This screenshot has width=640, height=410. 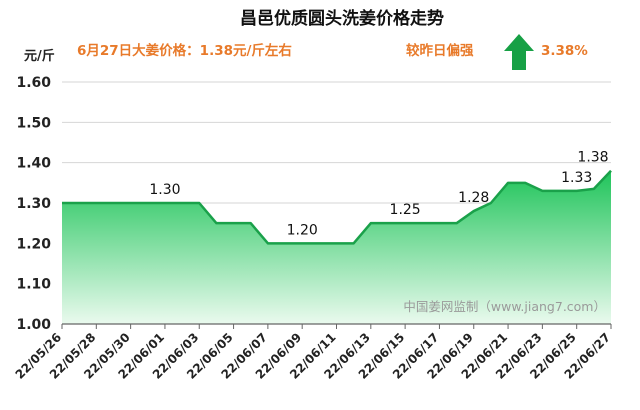 I want to click on y-tick-label: 1.40, so click(x=33, y=164).